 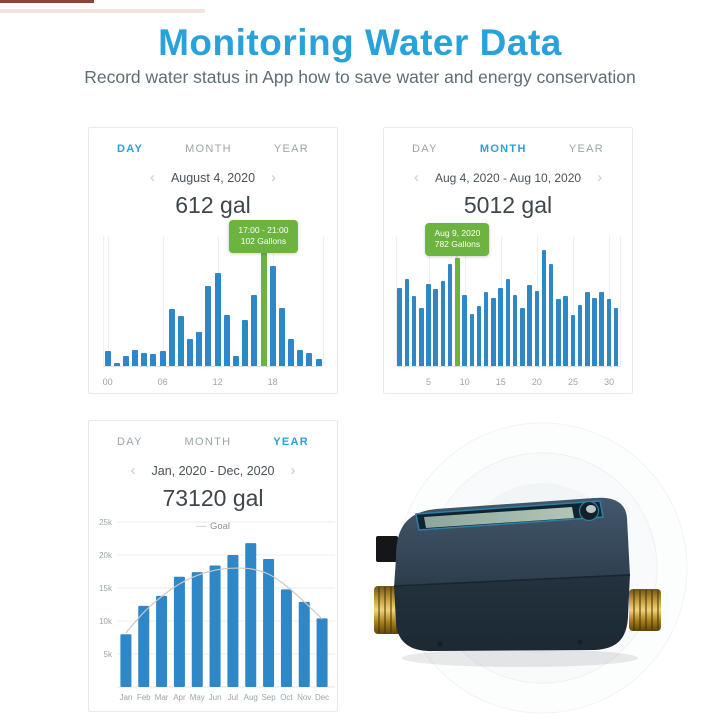 I want to click on gridline, so click(x=620, y=301).